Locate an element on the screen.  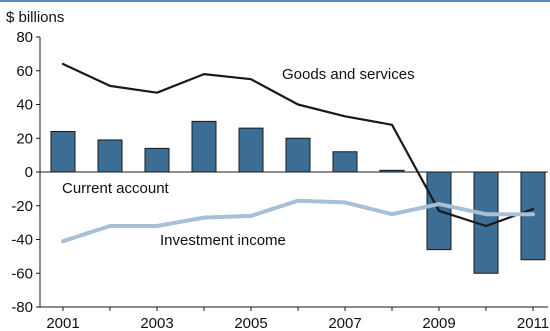
y-tick-label: 0 is located at coordinates (29, 172).